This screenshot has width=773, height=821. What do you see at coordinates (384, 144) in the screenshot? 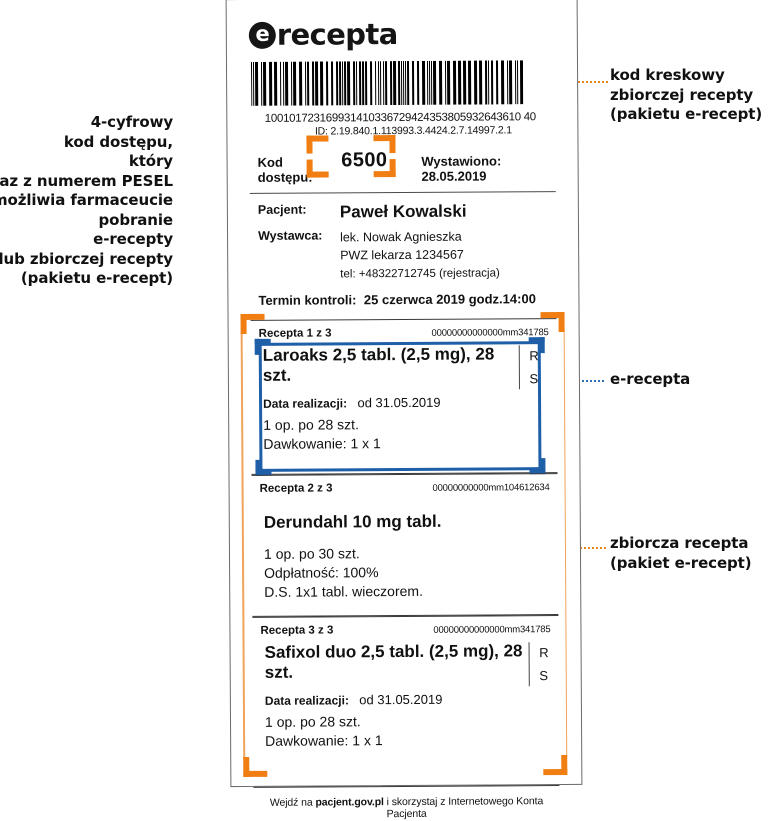
I see `access-code-bracket-tr` at bounding box center [384, 144].